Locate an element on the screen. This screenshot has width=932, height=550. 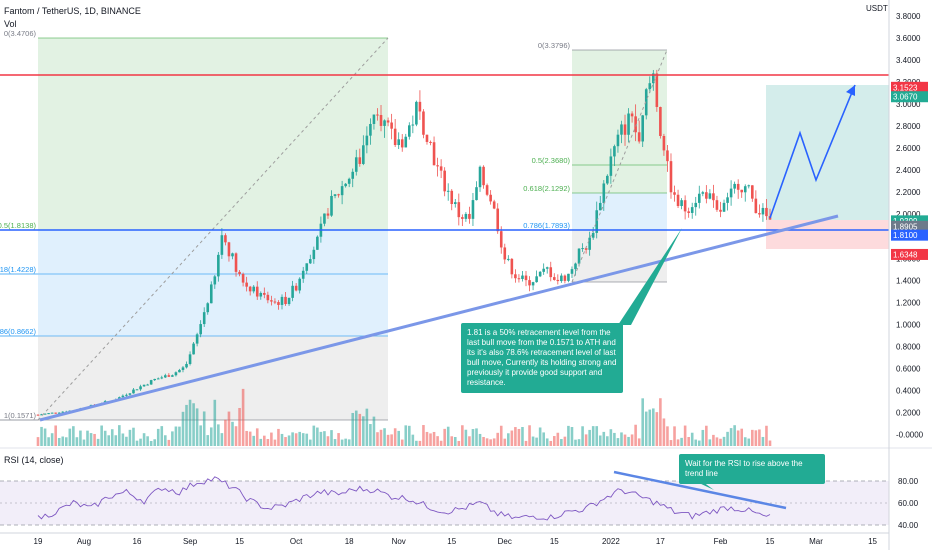
rsi-trendline is located at coordinates (700, 490).